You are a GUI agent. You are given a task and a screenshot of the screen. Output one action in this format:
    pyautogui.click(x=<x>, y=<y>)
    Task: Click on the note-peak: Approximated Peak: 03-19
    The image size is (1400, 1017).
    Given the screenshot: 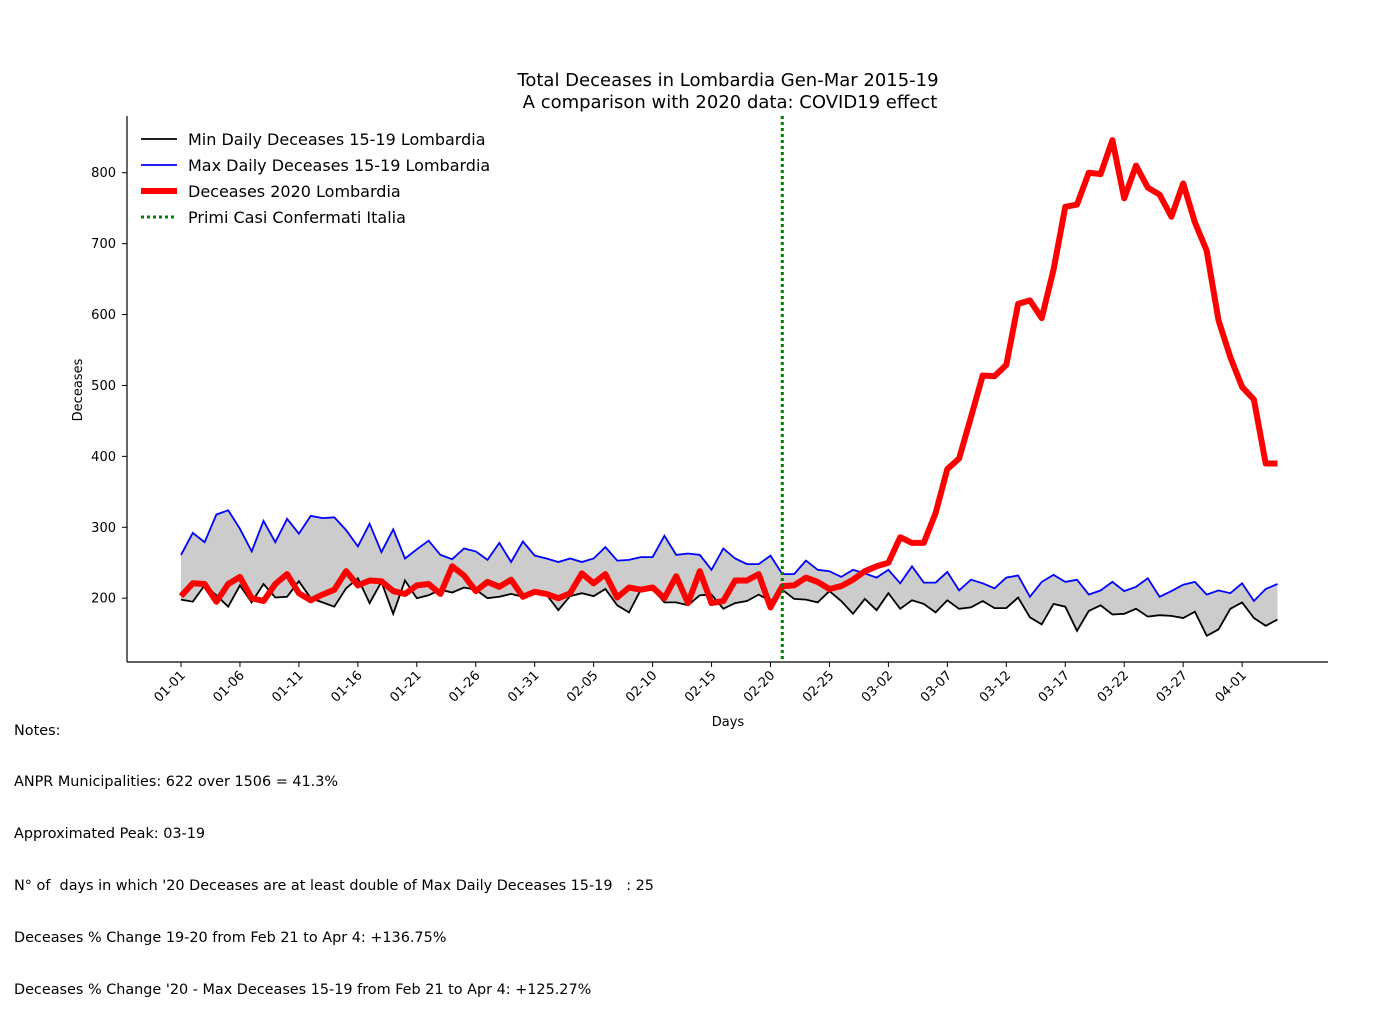 What is the action you would take?
    pyautogui.click(x=110, y=834)
    